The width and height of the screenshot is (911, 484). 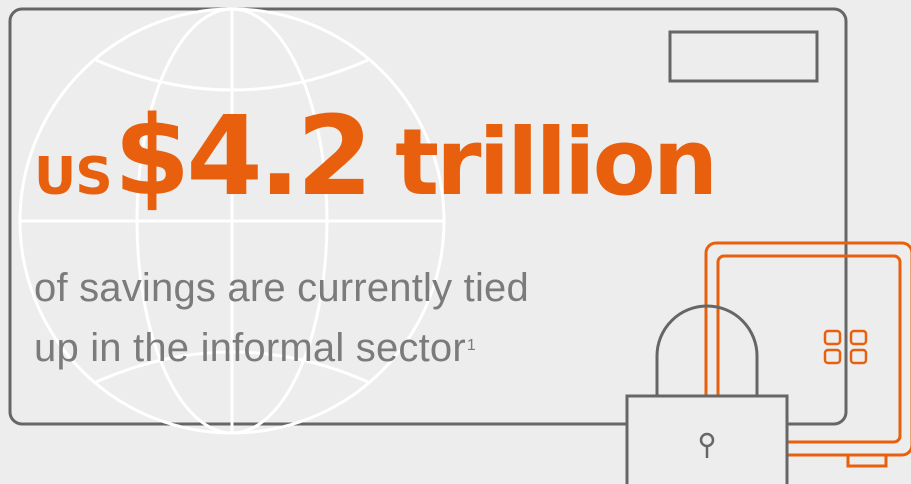 I want to click on headline-currency: US, so click(x=73, y=177).